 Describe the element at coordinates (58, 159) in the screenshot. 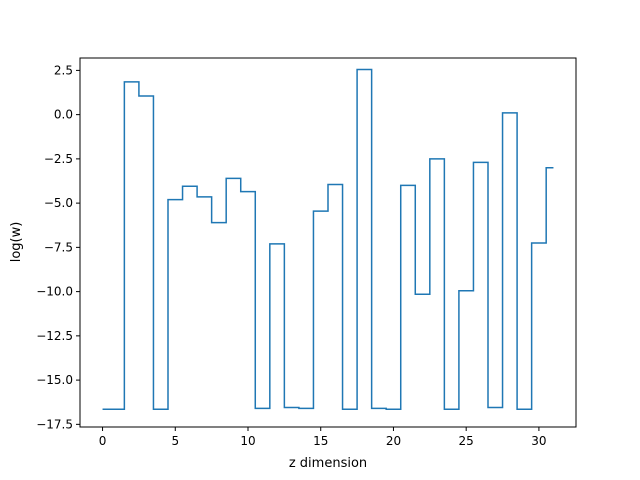

I see `y-tick-label: −2.5` at that location.